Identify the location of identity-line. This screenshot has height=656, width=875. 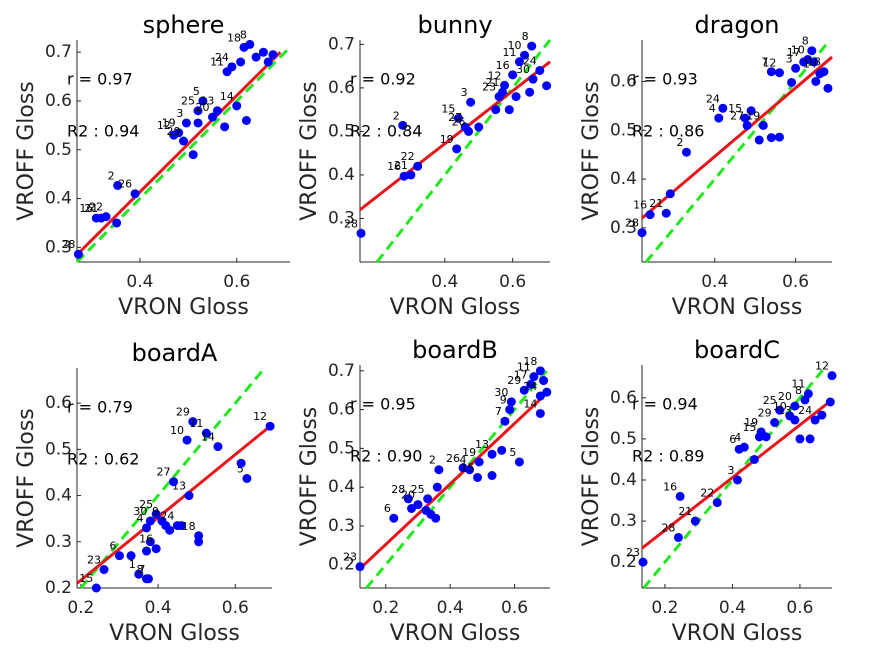
(183, 155).